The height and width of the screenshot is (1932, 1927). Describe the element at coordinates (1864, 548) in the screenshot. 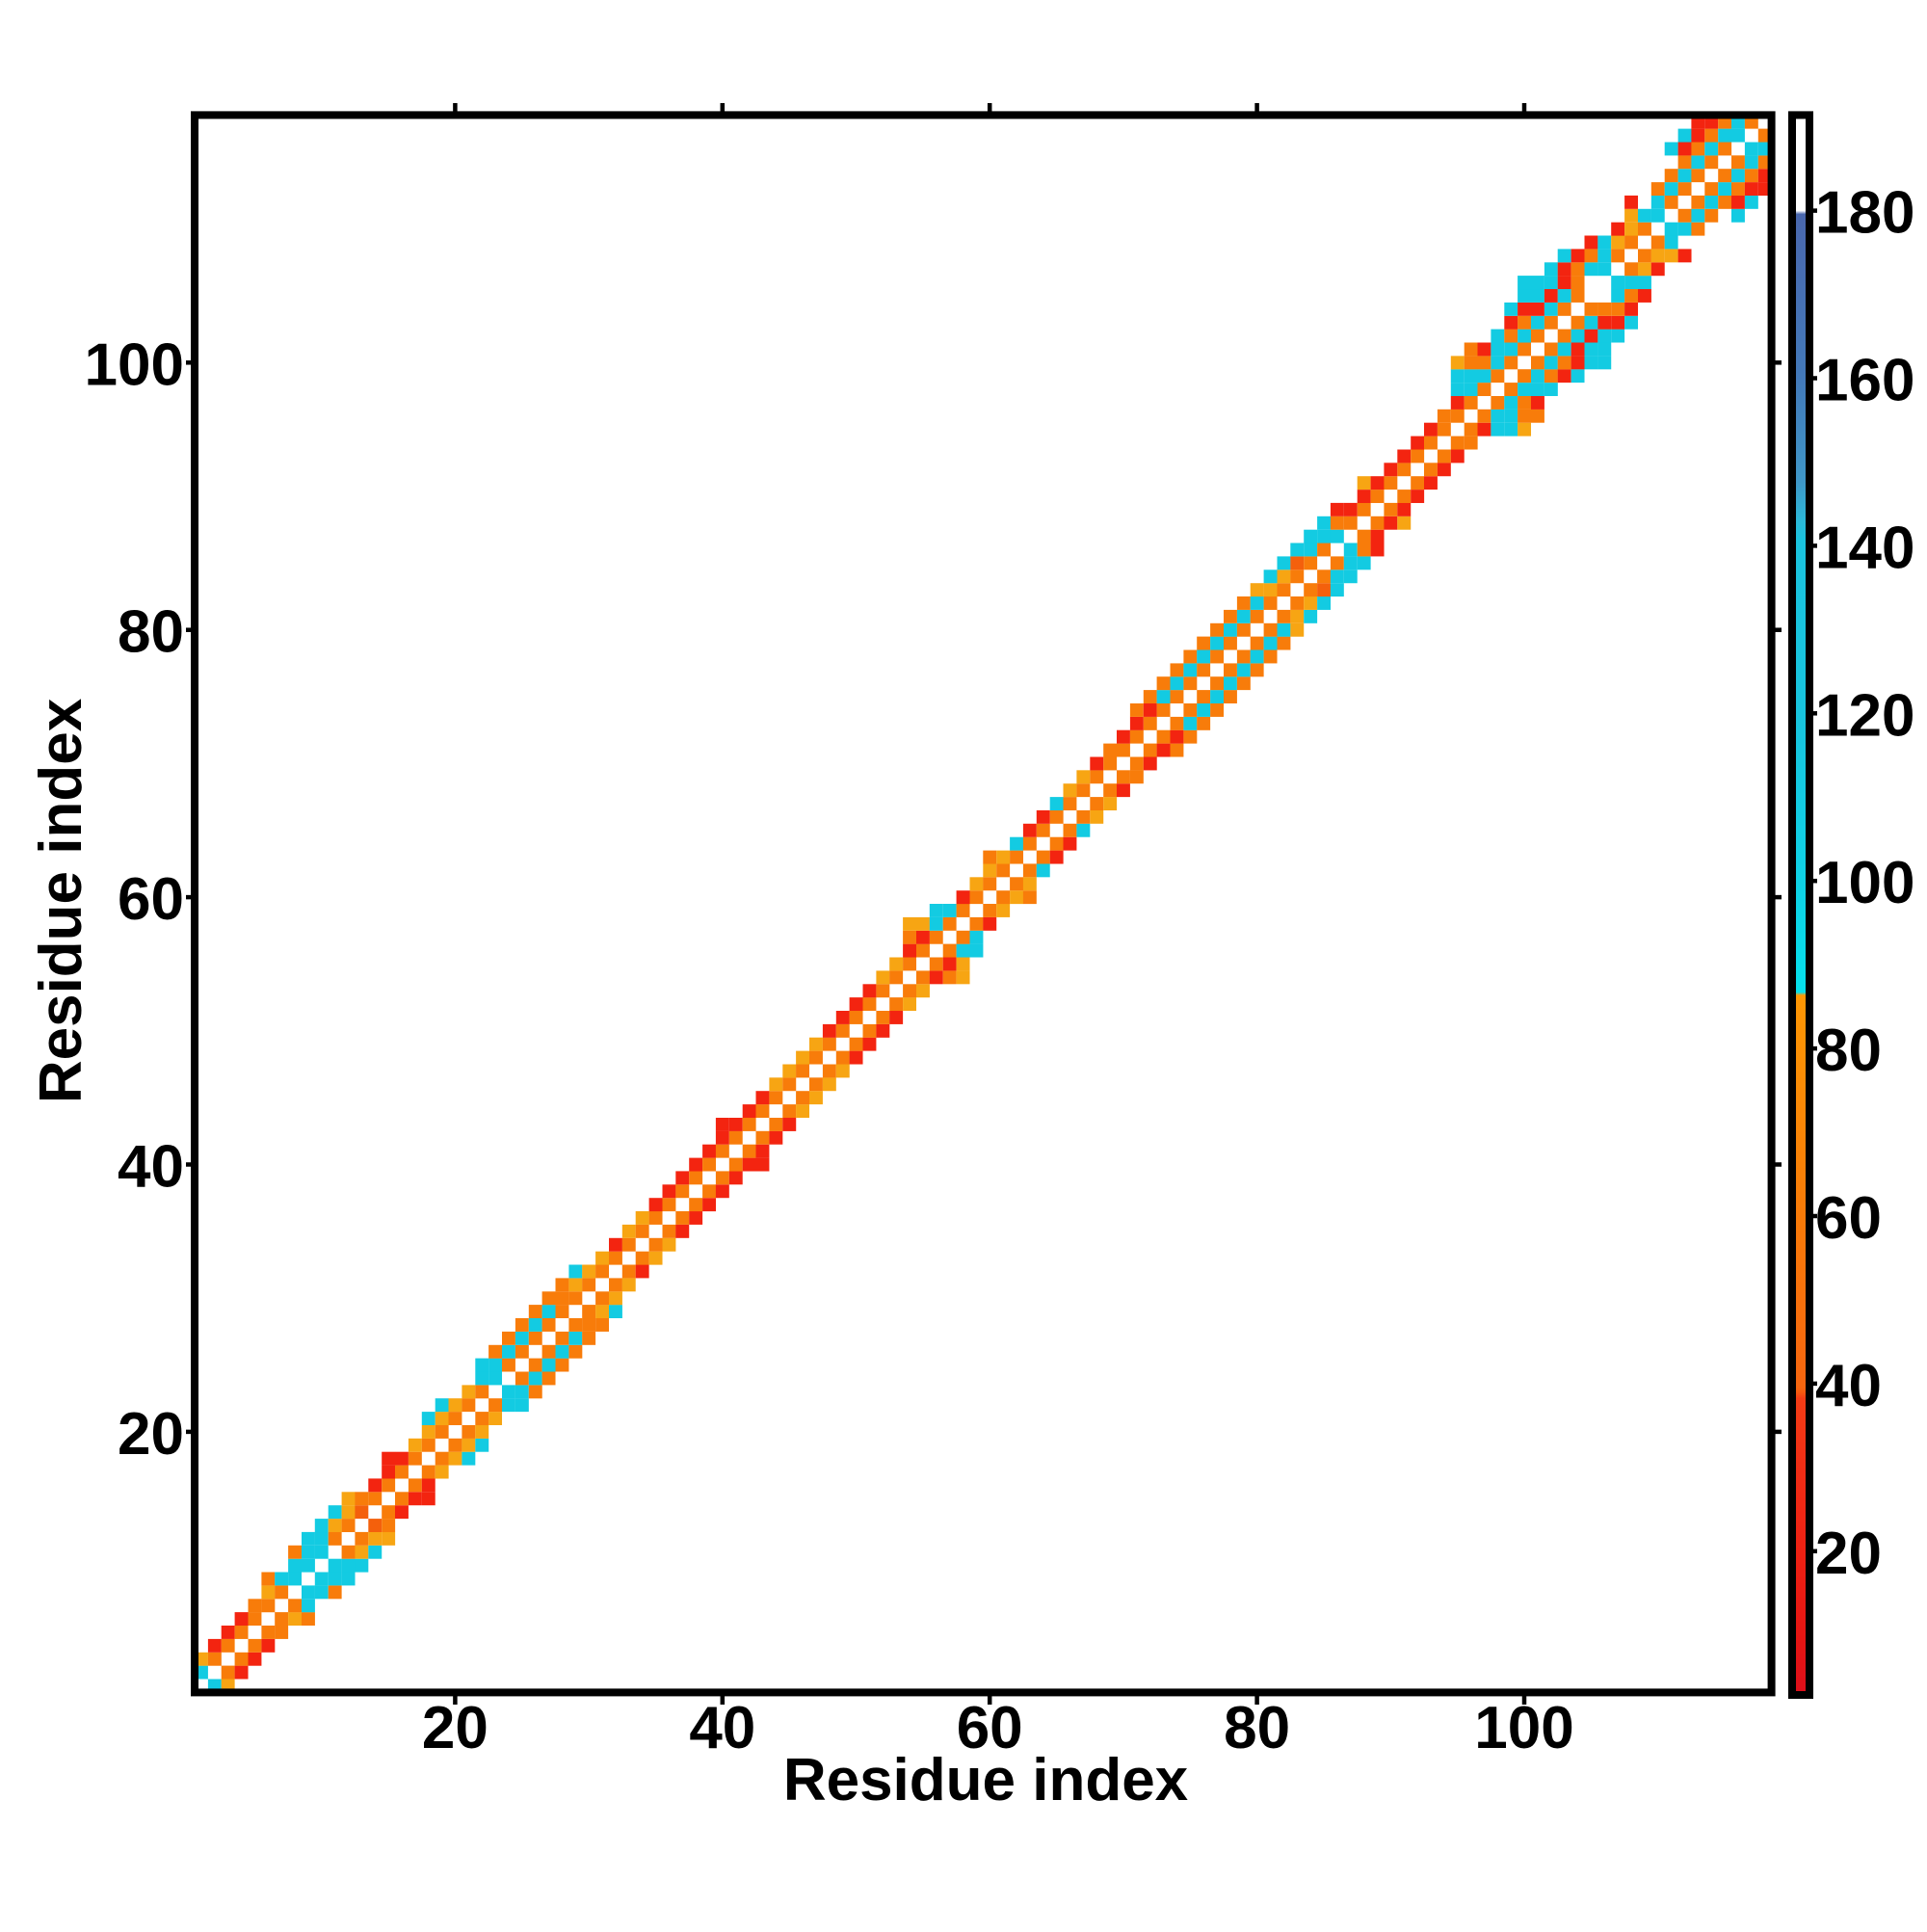

I see `svg-text: 140` at that location.